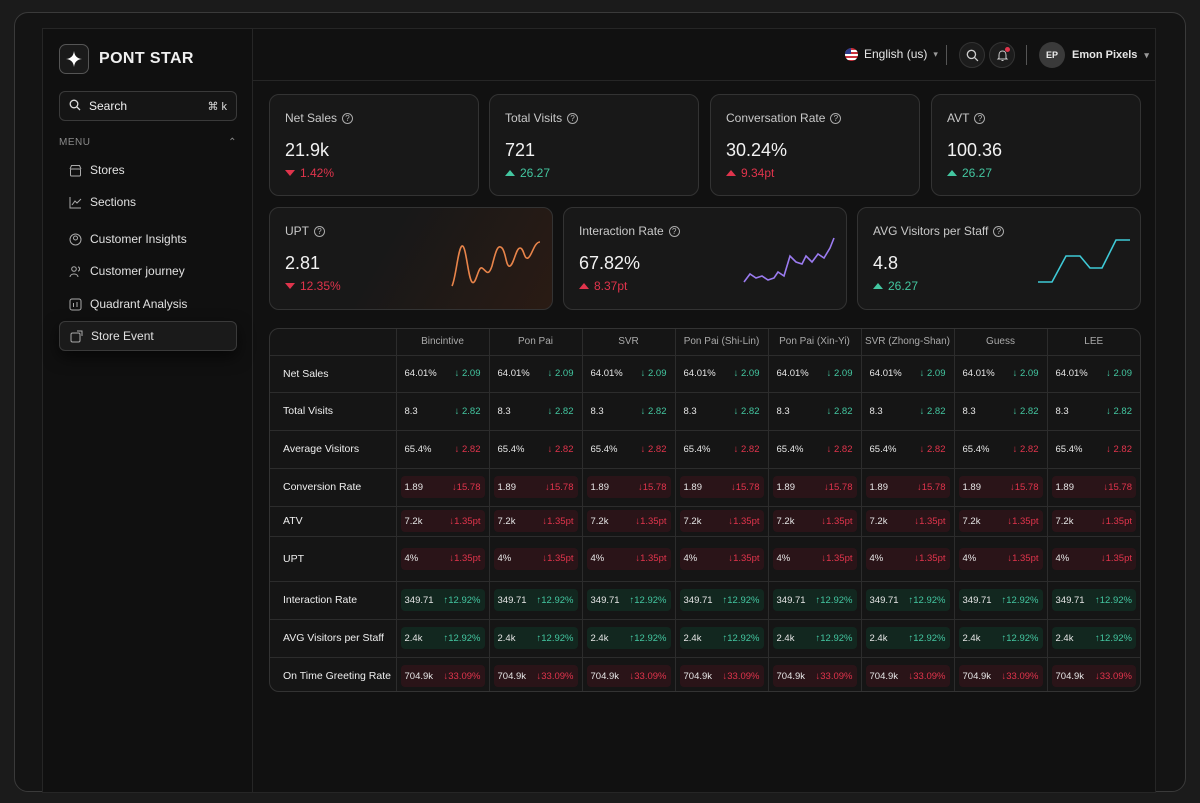 The image size is (1200, 803). What do you see at coordinates (972, 55) in the screenshot?
I see `search-button` at bounding box center [972, 55].